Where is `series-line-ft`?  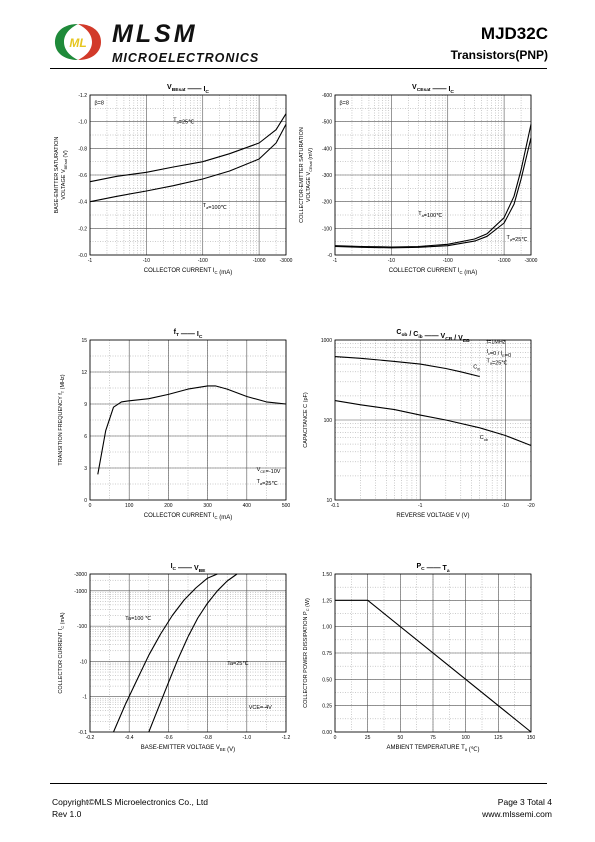 series-line-ft is located at coordinates (192, 430).